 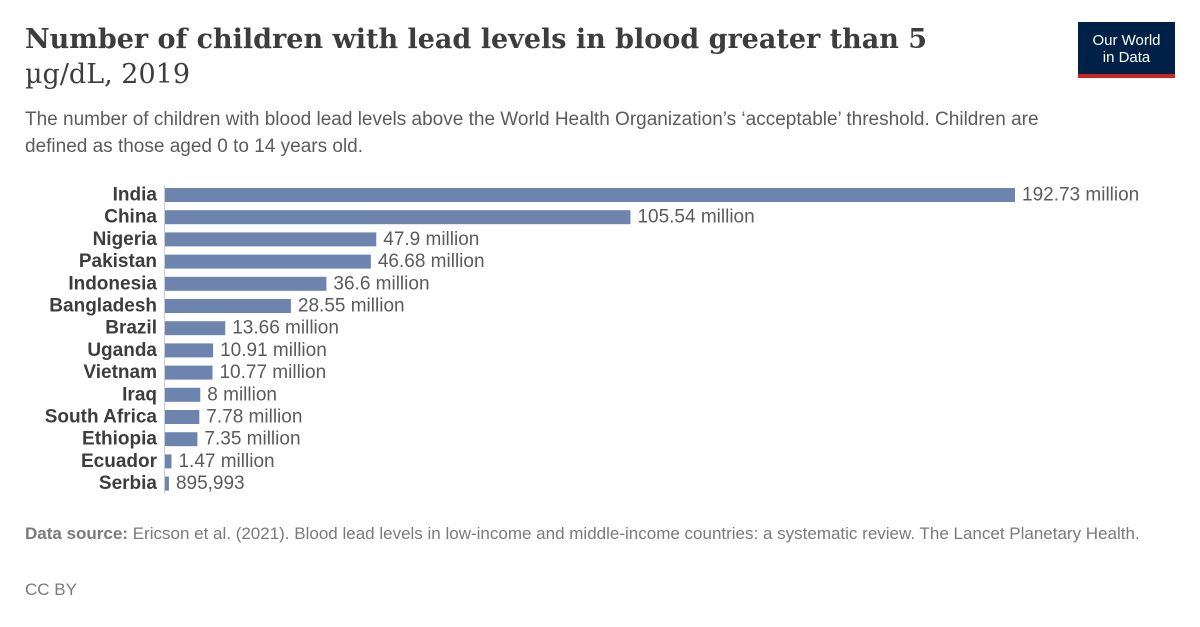 What do you see at coordinates (130, 217) in the screenshot?
I see `category-label-china: China` at bounding box center [130, 217].